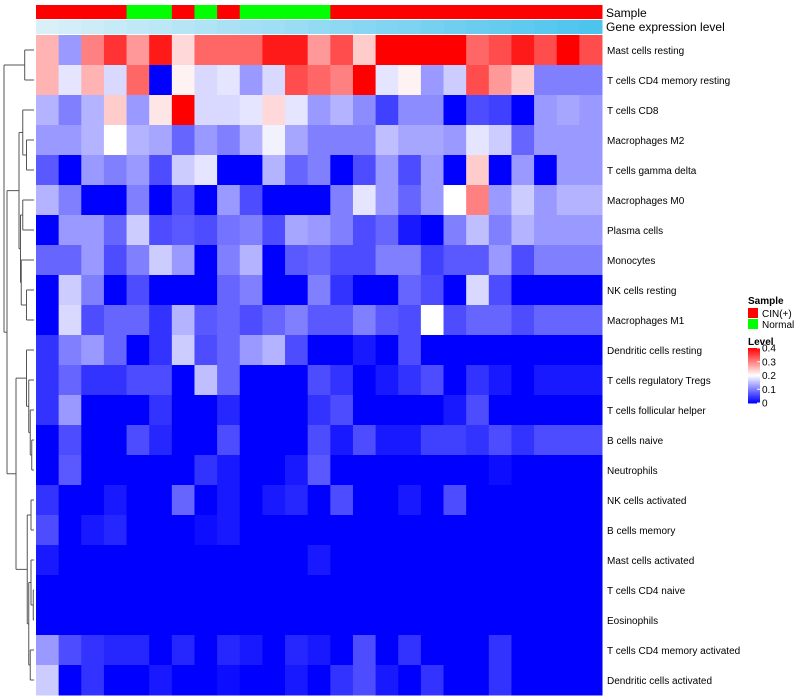 Image resolution: width=800 pixels, height=700 pixels. I want to click on row-label: NK cells resting, so click(641, 291).